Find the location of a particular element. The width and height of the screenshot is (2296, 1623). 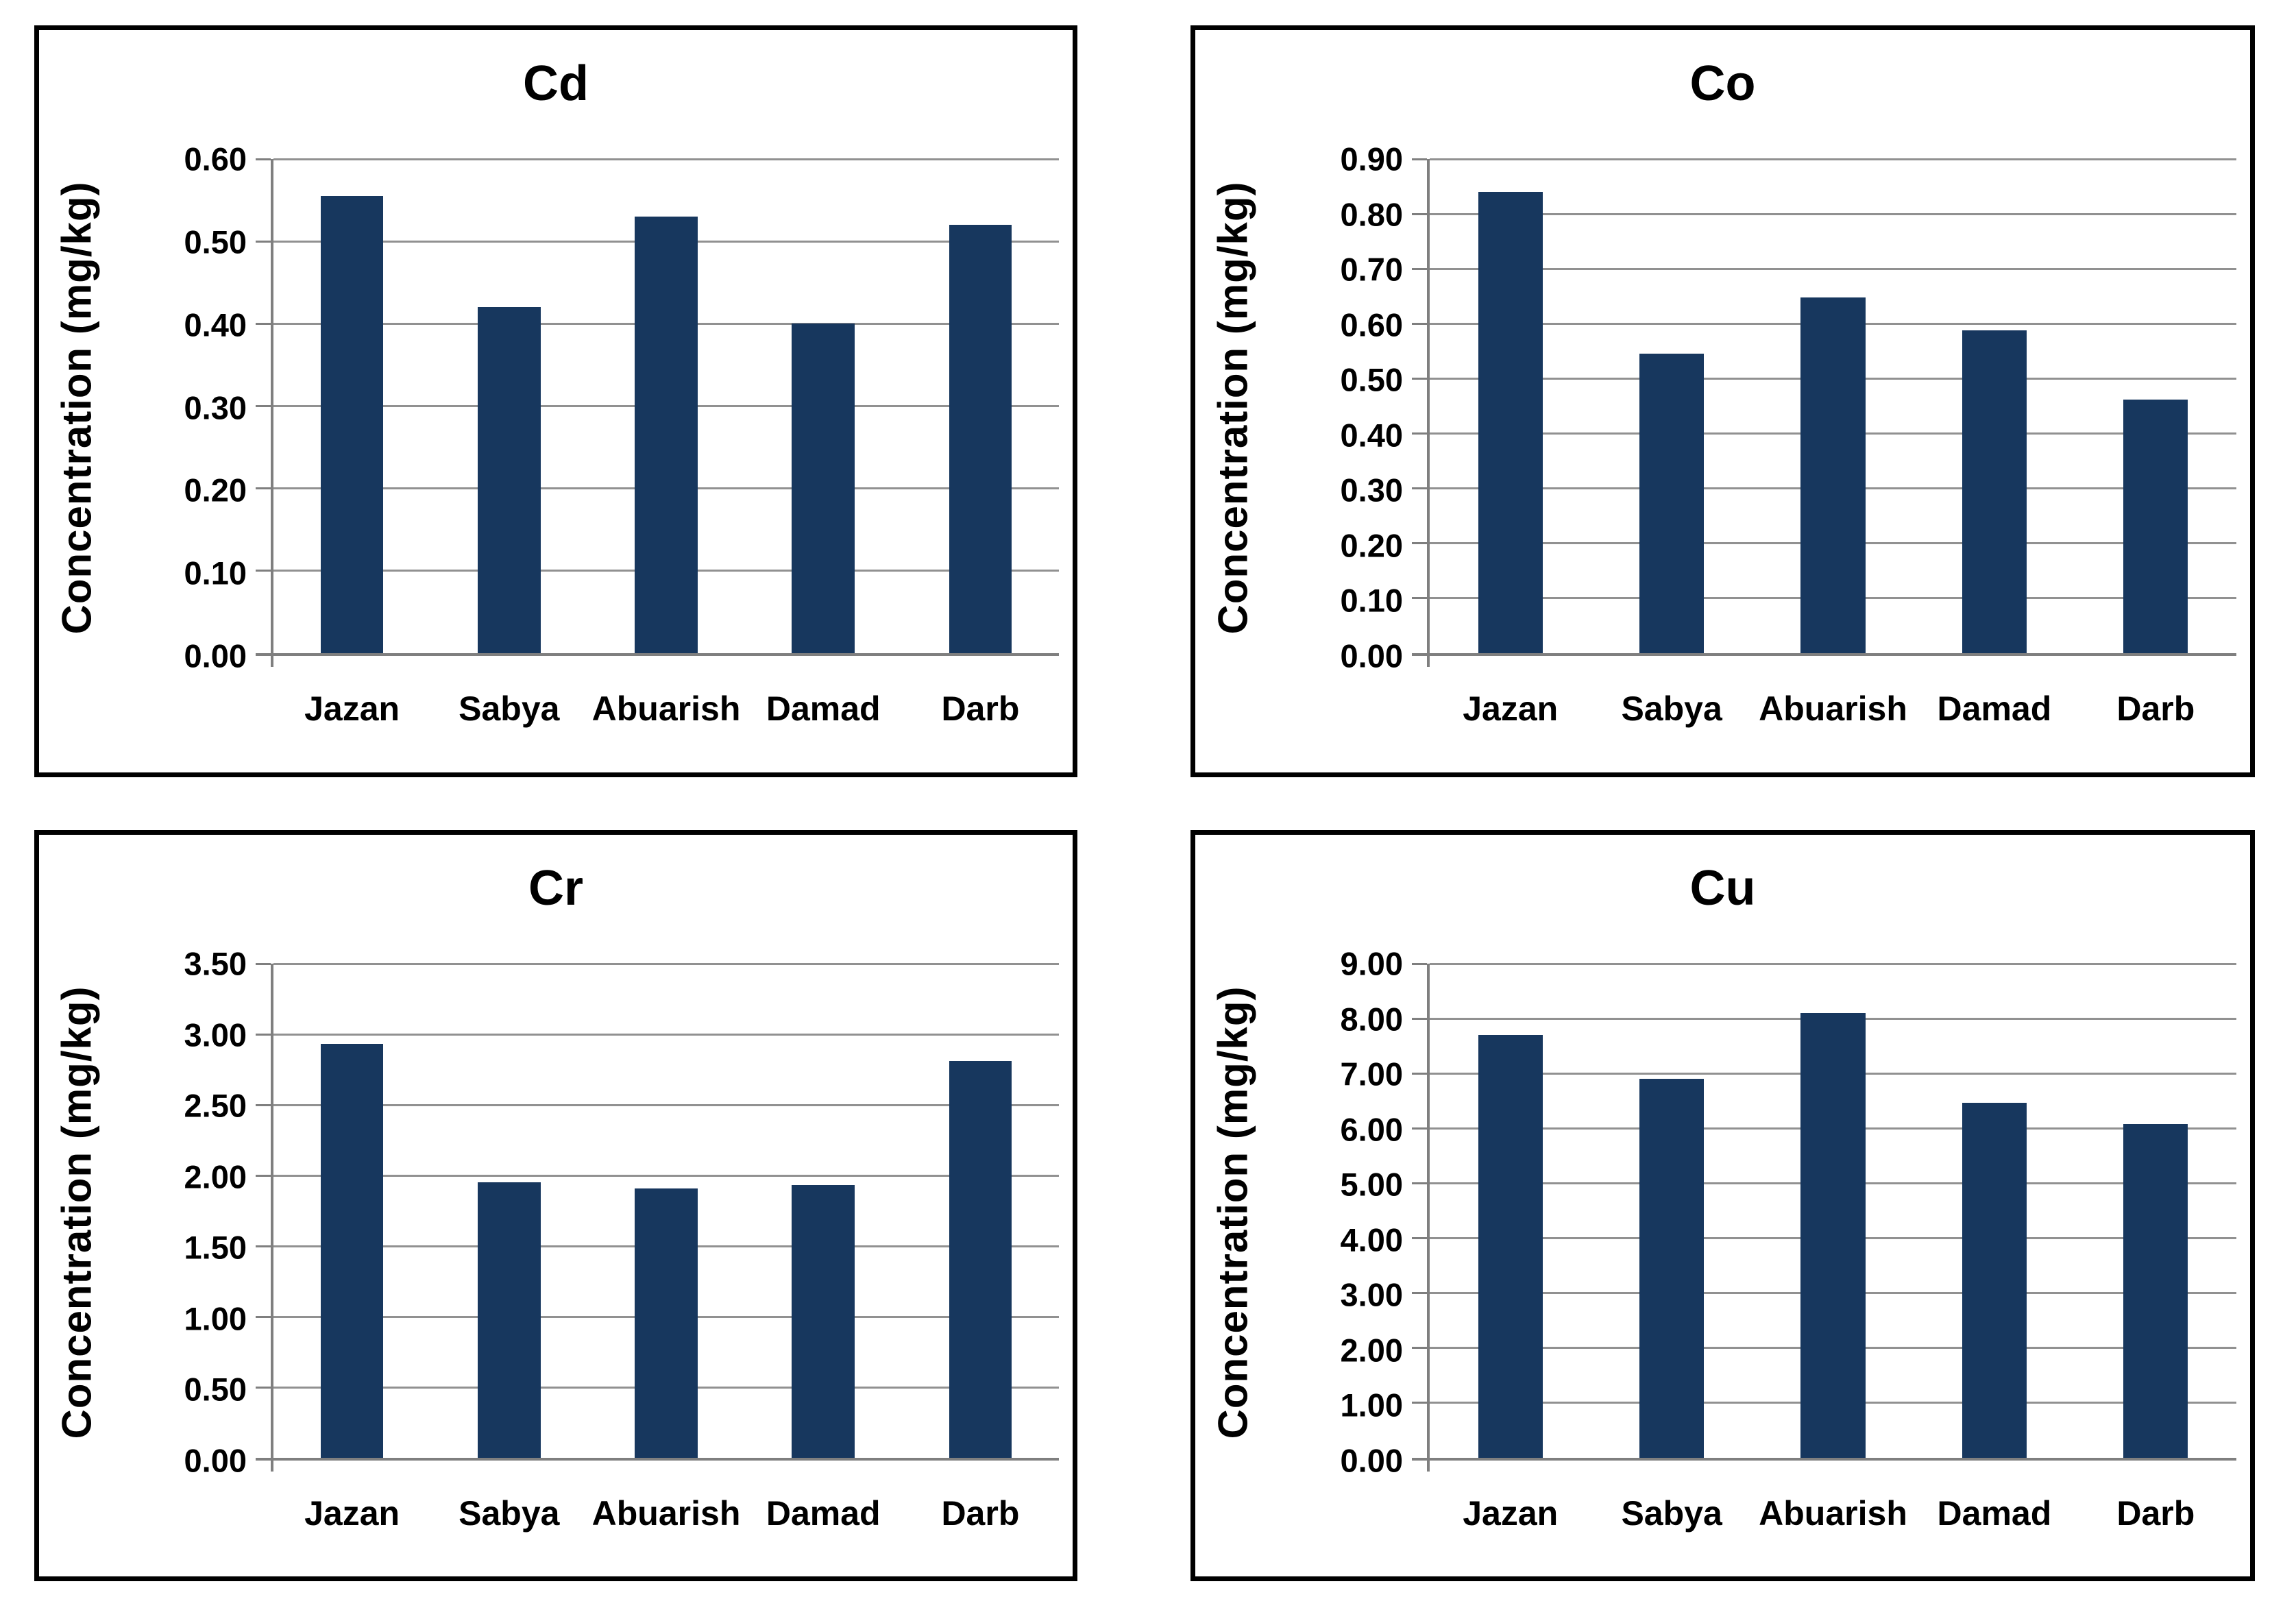

y-axis-ticks: 0.00 0.10 0.20 0.30 0.40 0.50 0.60 is located at coordinates (192, 407).